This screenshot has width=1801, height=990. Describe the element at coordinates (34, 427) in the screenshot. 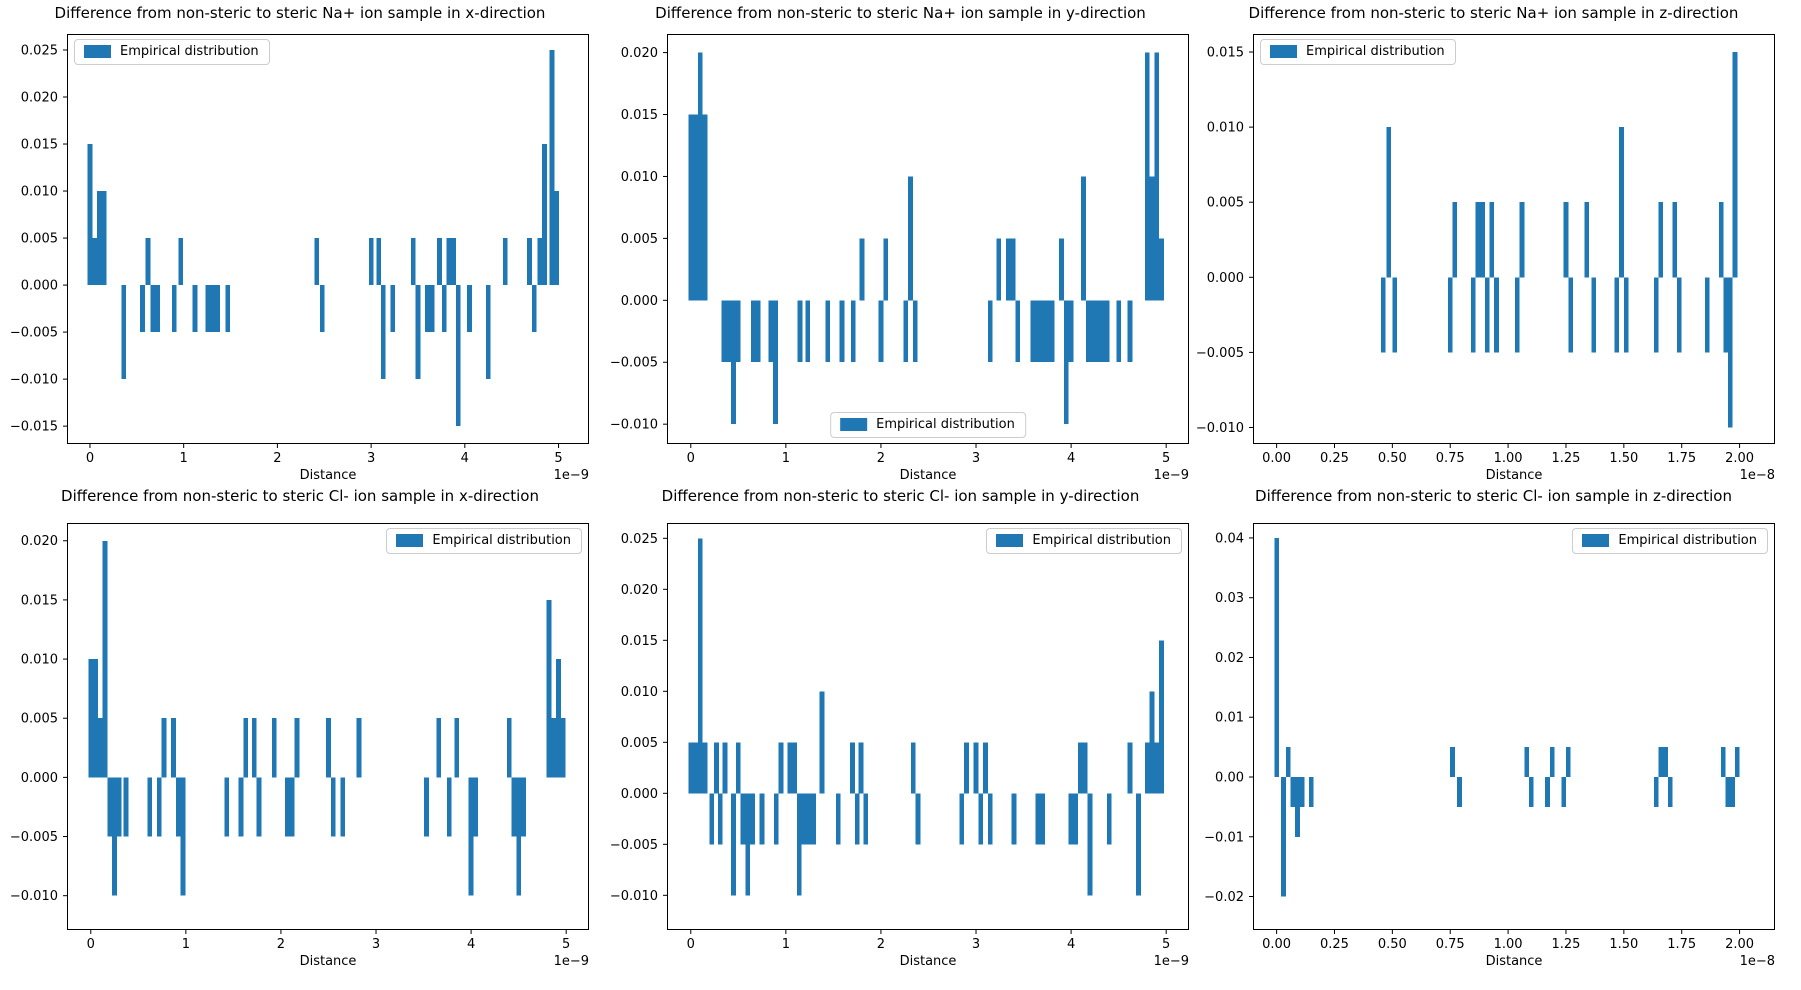

I see `svg-text: −0.015` at that location.